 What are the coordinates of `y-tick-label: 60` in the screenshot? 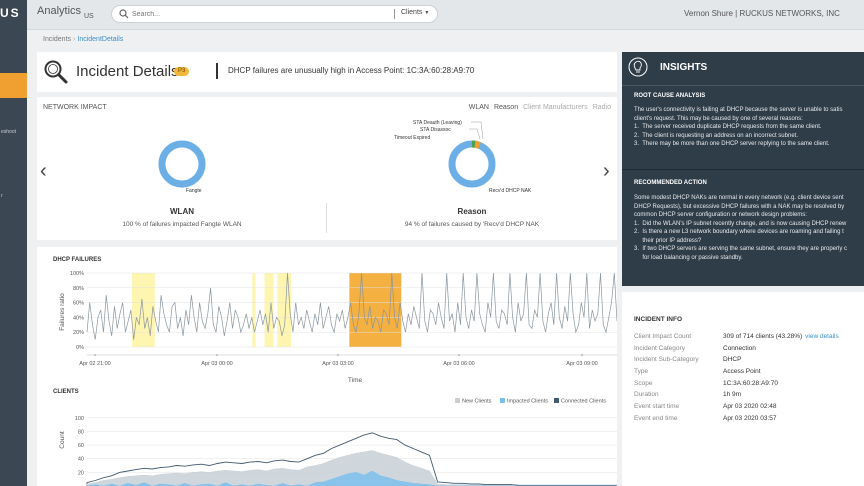 It's located at (81, 446).